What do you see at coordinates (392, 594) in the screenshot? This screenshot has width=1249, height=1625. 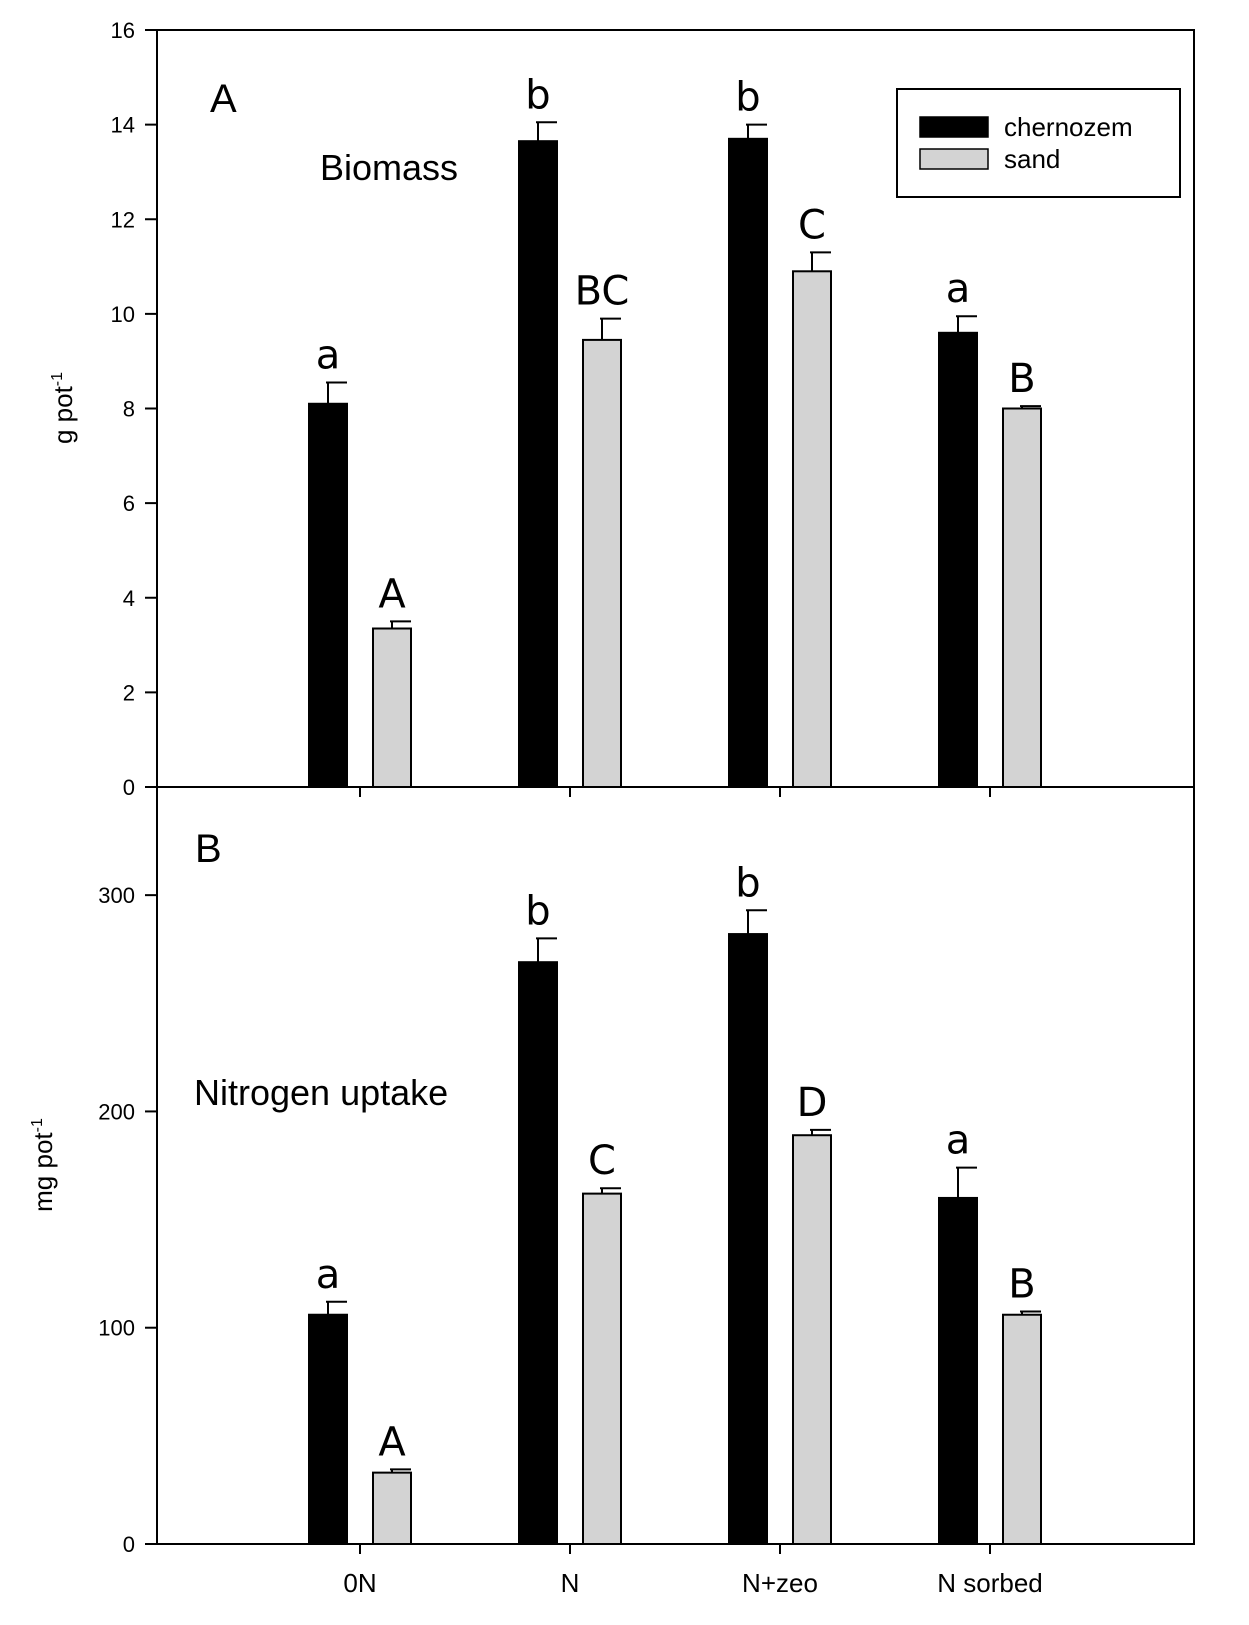 I see `panel-a-sig-letter: A` at bounding box center [392, 594].